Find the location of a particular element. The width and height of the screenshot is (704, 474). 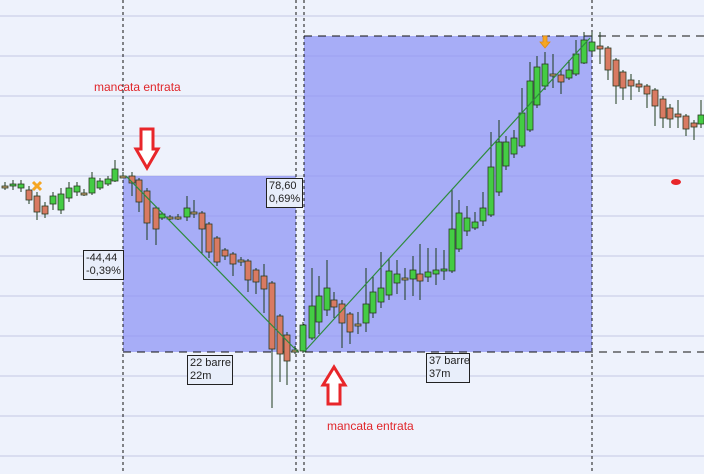

move1-percent: -0,39% is located at coordinates (103, 271).